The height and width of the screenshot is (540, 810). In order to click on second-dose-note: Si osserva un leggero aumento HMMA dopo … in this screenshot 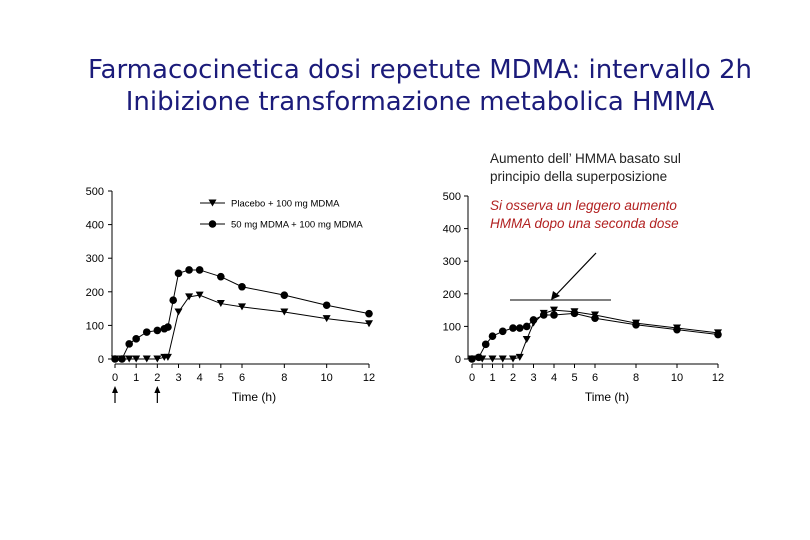, I will do `click(584, 215)`.